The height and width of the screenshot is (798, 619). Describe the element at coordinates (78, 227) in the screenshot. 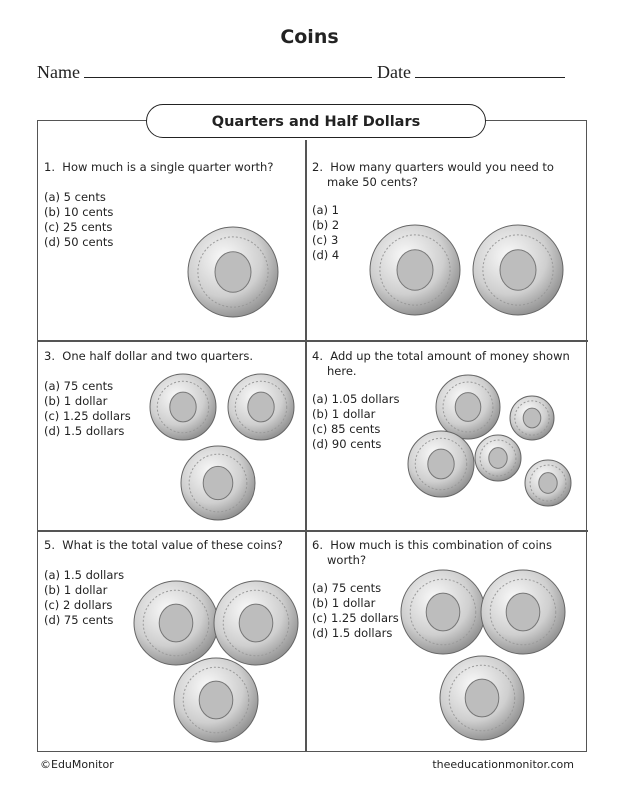

I see `answer-option: (c) 25 cents` at that location.